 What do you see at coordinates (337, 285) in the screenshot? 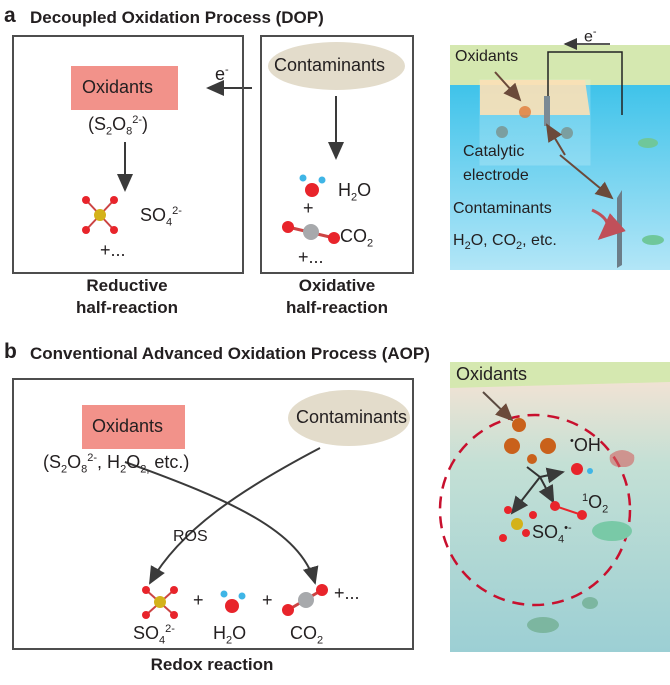
I see `oxidative-label: Oxidative` at bounding box center [337, 285].